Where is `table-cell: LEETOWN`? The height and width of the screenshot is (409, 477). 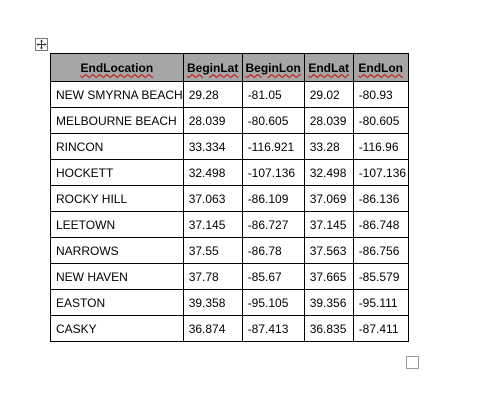 table-cell: LEETOWN is located at coordinates (117, 224).